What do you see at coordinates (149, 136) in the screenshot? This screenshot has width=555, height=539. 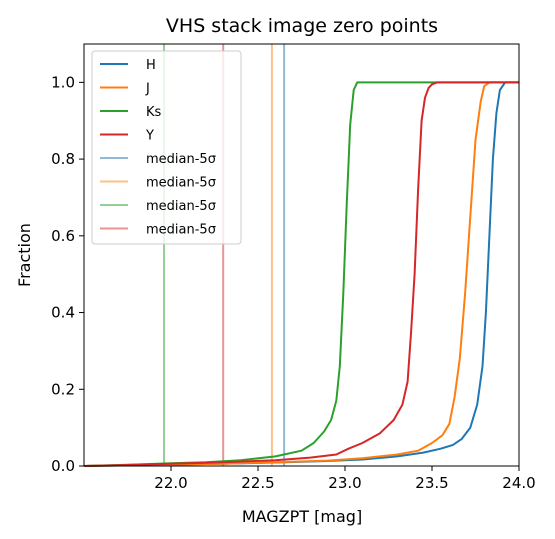 I see `legend-label: Y` at bounding box center [149, 136].